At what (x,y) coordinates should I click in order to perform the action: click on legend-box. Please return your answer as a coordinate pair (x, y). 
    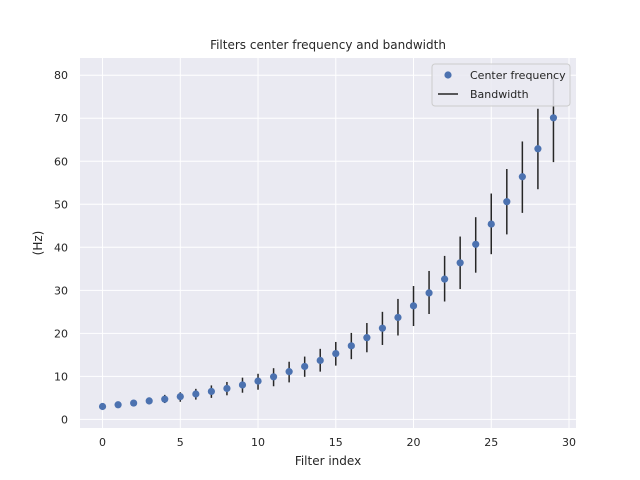
    Looking at the image, I should click on (501, 85).